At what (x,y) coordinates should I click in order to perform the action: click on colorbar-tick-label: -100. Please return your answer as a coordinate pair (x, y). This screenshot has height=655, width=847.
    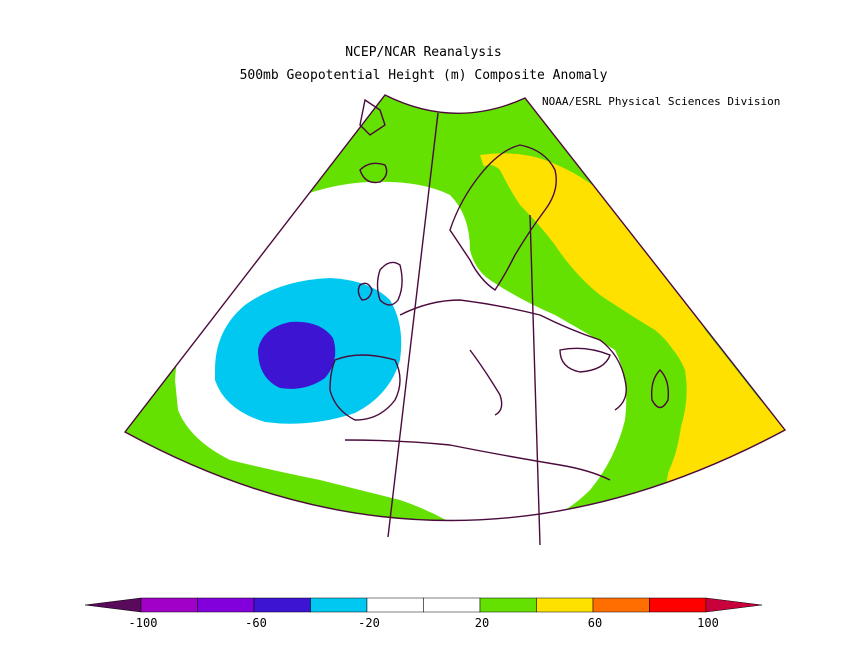
    Looking at the image, I should click on (143, 623).